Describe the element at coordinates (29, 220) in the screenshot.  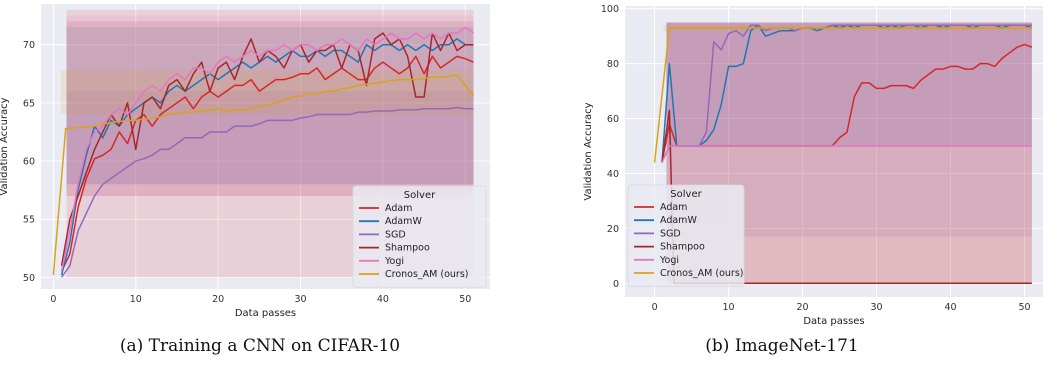
I see `y-tick-label: 55` at that location.